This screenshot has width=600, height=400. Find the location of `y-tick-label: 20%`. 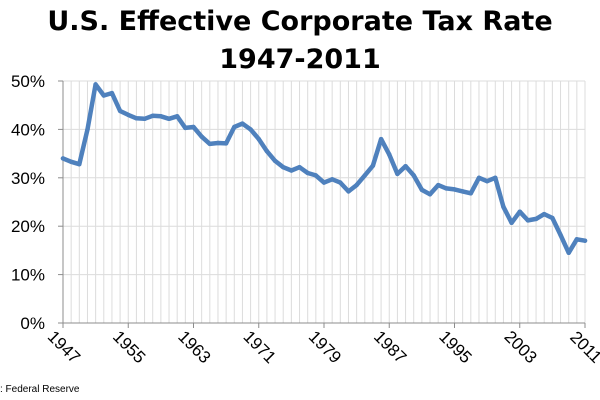

y-tick-label: 20% is located at coordinates (28, 226).